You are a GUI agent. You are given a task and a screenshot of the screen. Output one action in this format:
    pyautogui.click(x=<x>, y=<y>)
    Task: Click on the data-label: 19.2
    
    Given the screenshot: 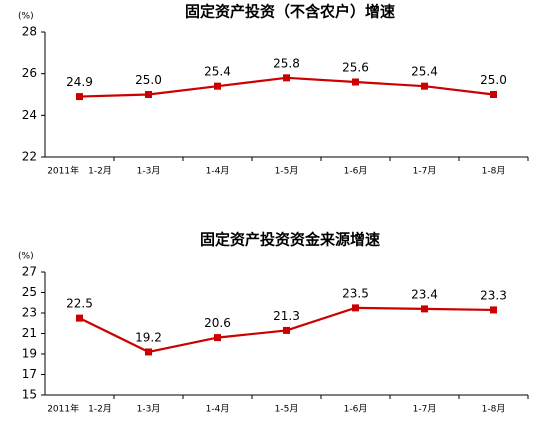 What is the action you would take?
    pyautogui.click(x=148, y=337)
    